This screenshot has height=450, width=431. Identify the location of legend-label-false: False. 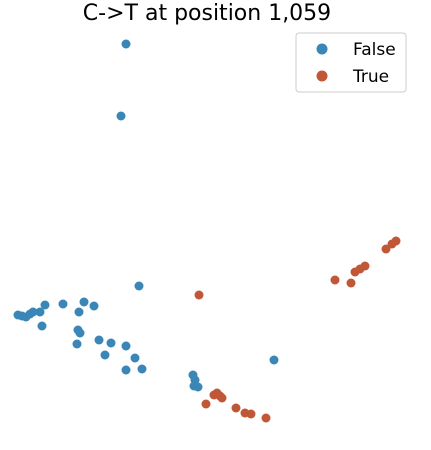
(374, 50).